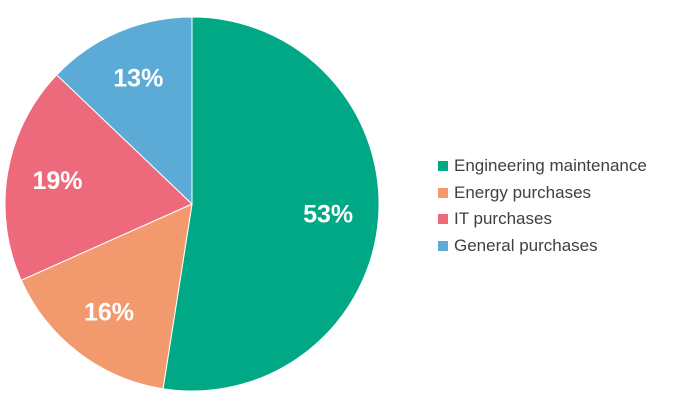 Image resolution: width=673 pixels, height=408 pixels. Describe the element at coordinates (503, 219) in the screenshot. I see `legend-label: IT purchases` at that location.